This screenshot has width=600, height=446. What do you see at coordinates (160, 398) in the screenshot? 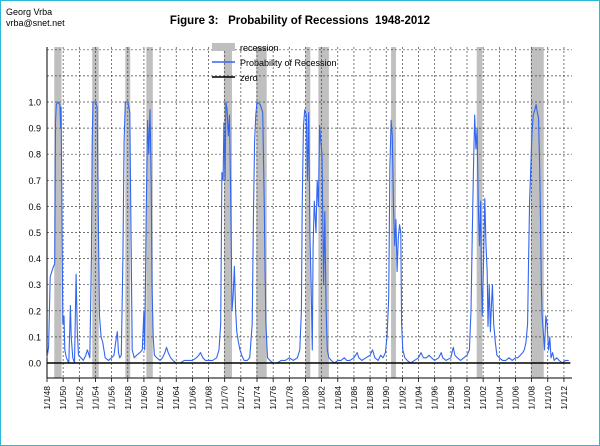
I see `x-tick-label: 1/1/62` at bounding box center [160, 398].